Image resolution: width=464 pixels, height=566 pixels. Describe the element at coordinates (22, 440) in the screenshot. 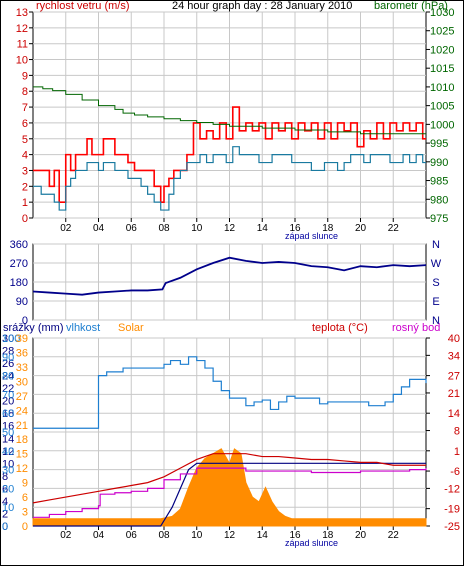

I see `solar-tick-label: 18` at that location.